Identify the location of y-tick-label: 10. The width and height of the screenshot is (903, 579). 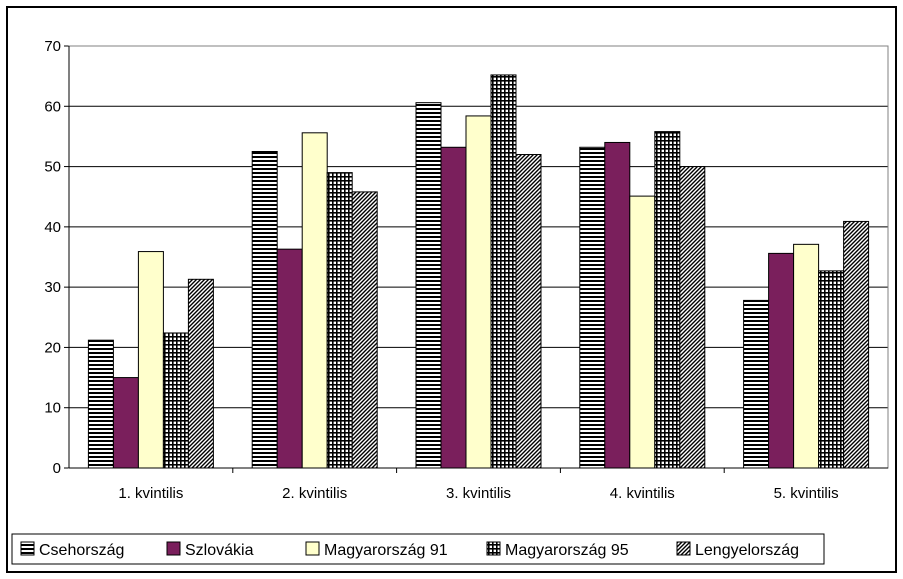
(52, 408).